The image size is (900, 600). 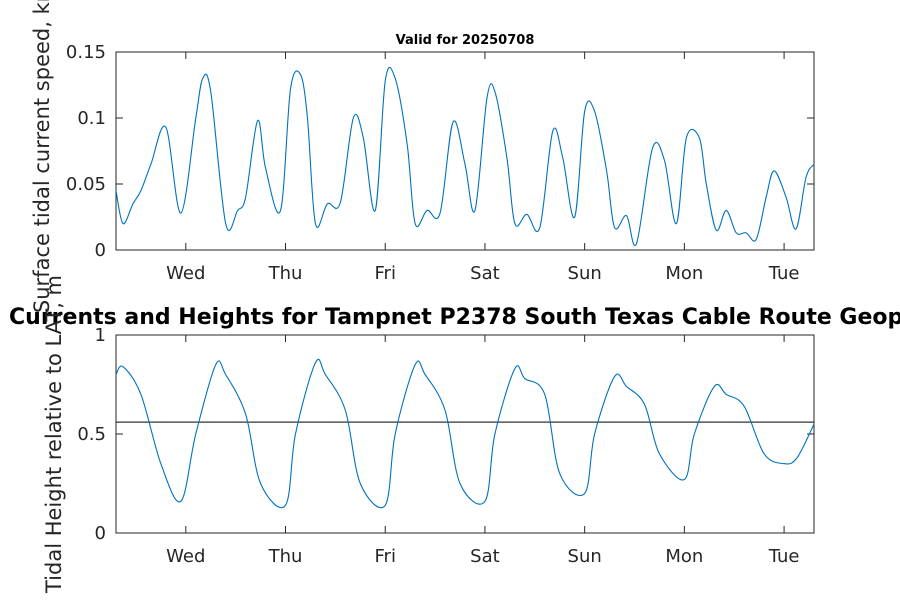 I want to click on current-speed-title: Valid for 20250708, so click(x=465, y=40).